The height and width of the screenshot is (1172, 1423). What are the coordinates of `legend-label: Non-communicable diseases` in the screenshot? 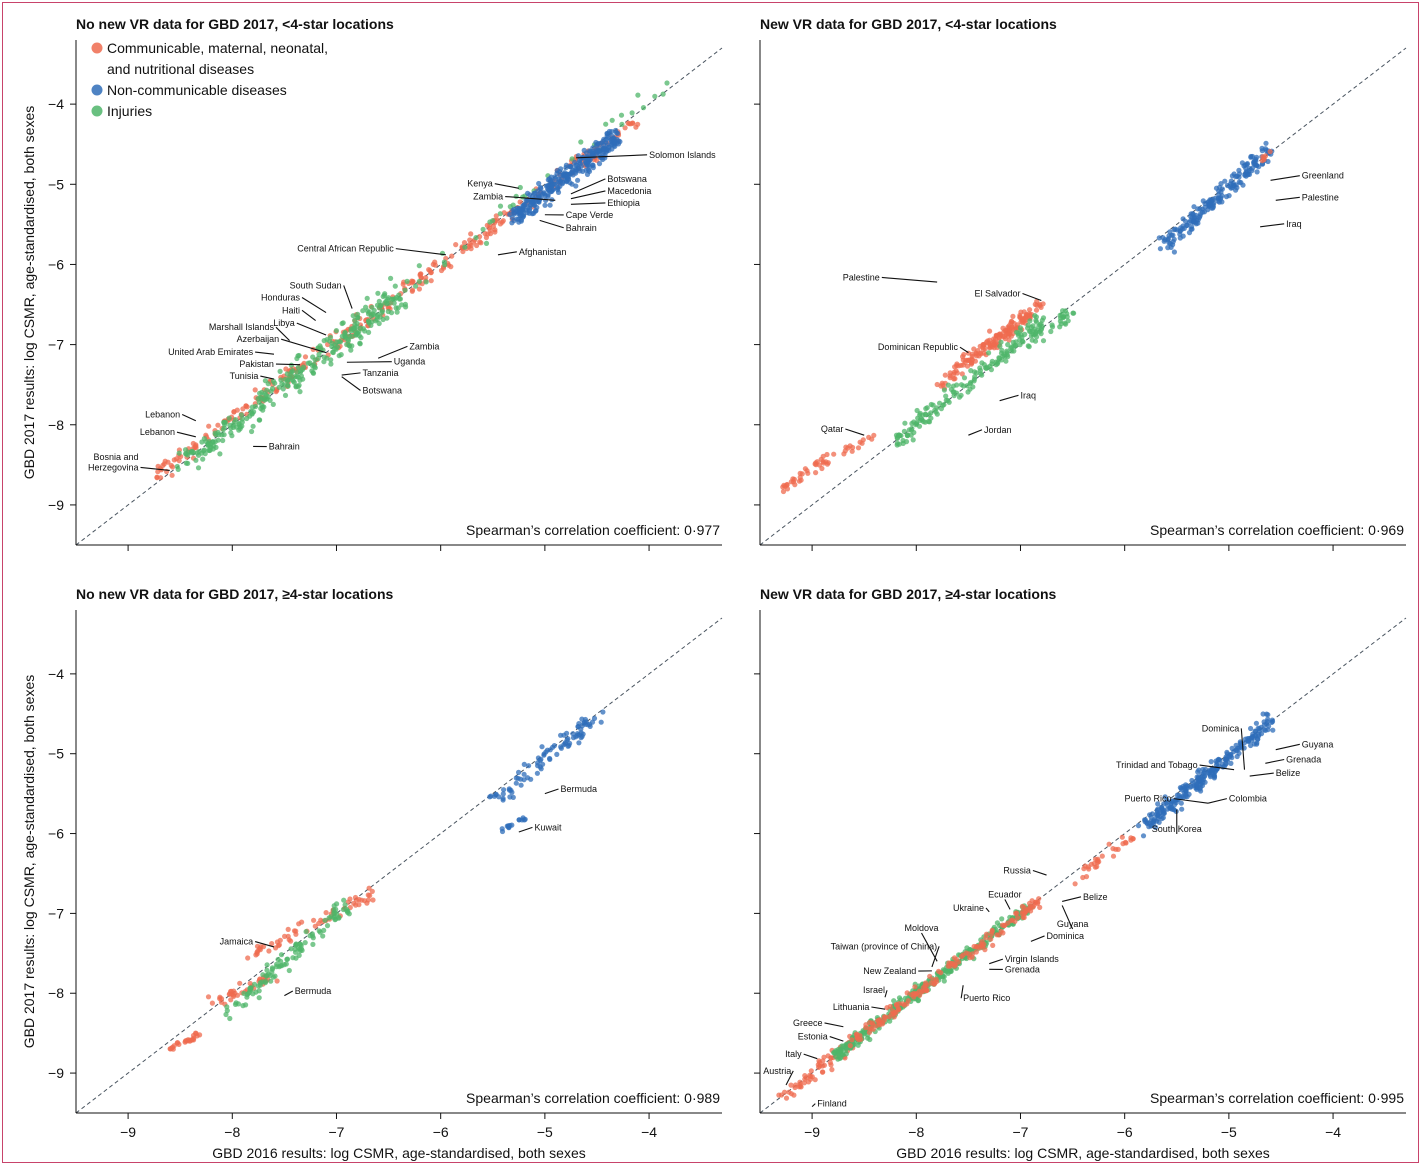 It's located at (197, 90).